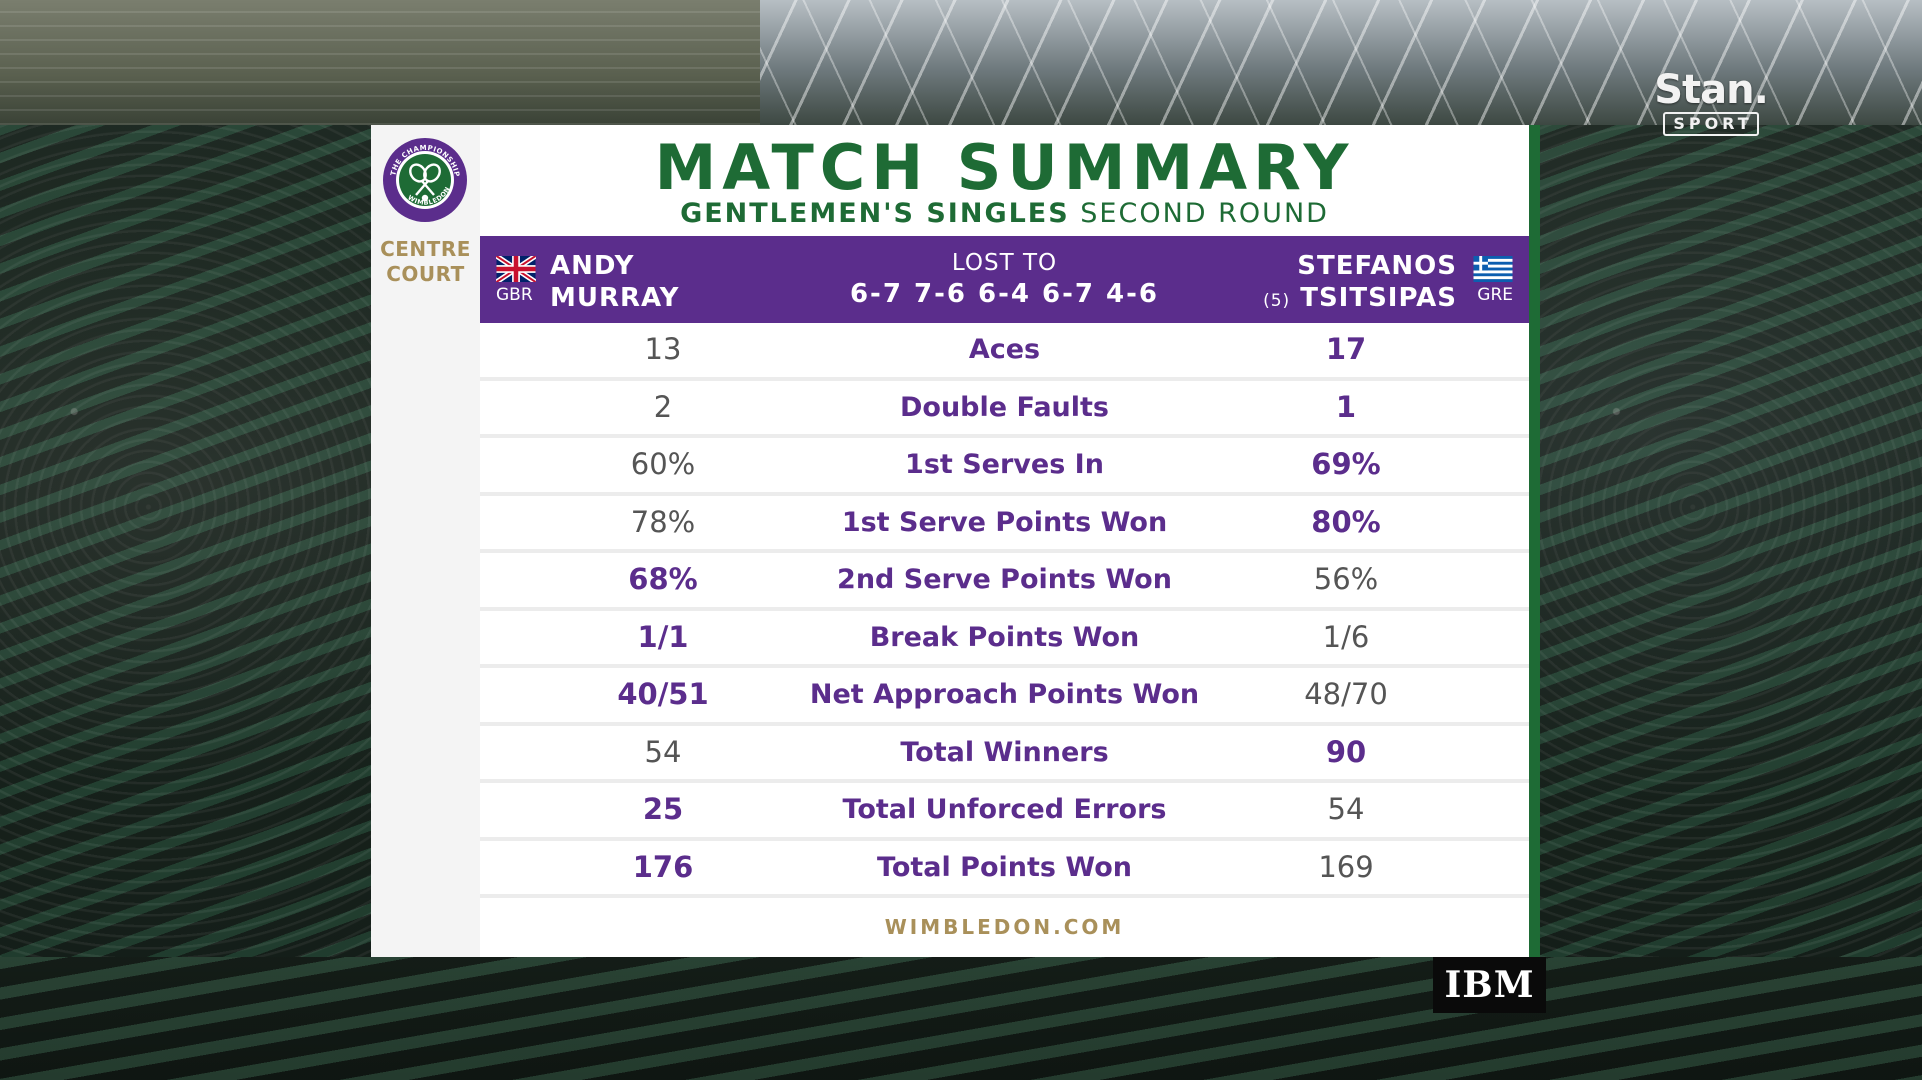 Image resolution: width=1922 pixels, height=1080 pixels. What do you see at coordinates (1277, 301) in the screenshot?
I see `right-player-seed: (5)` at bounding box center [1277, 301].